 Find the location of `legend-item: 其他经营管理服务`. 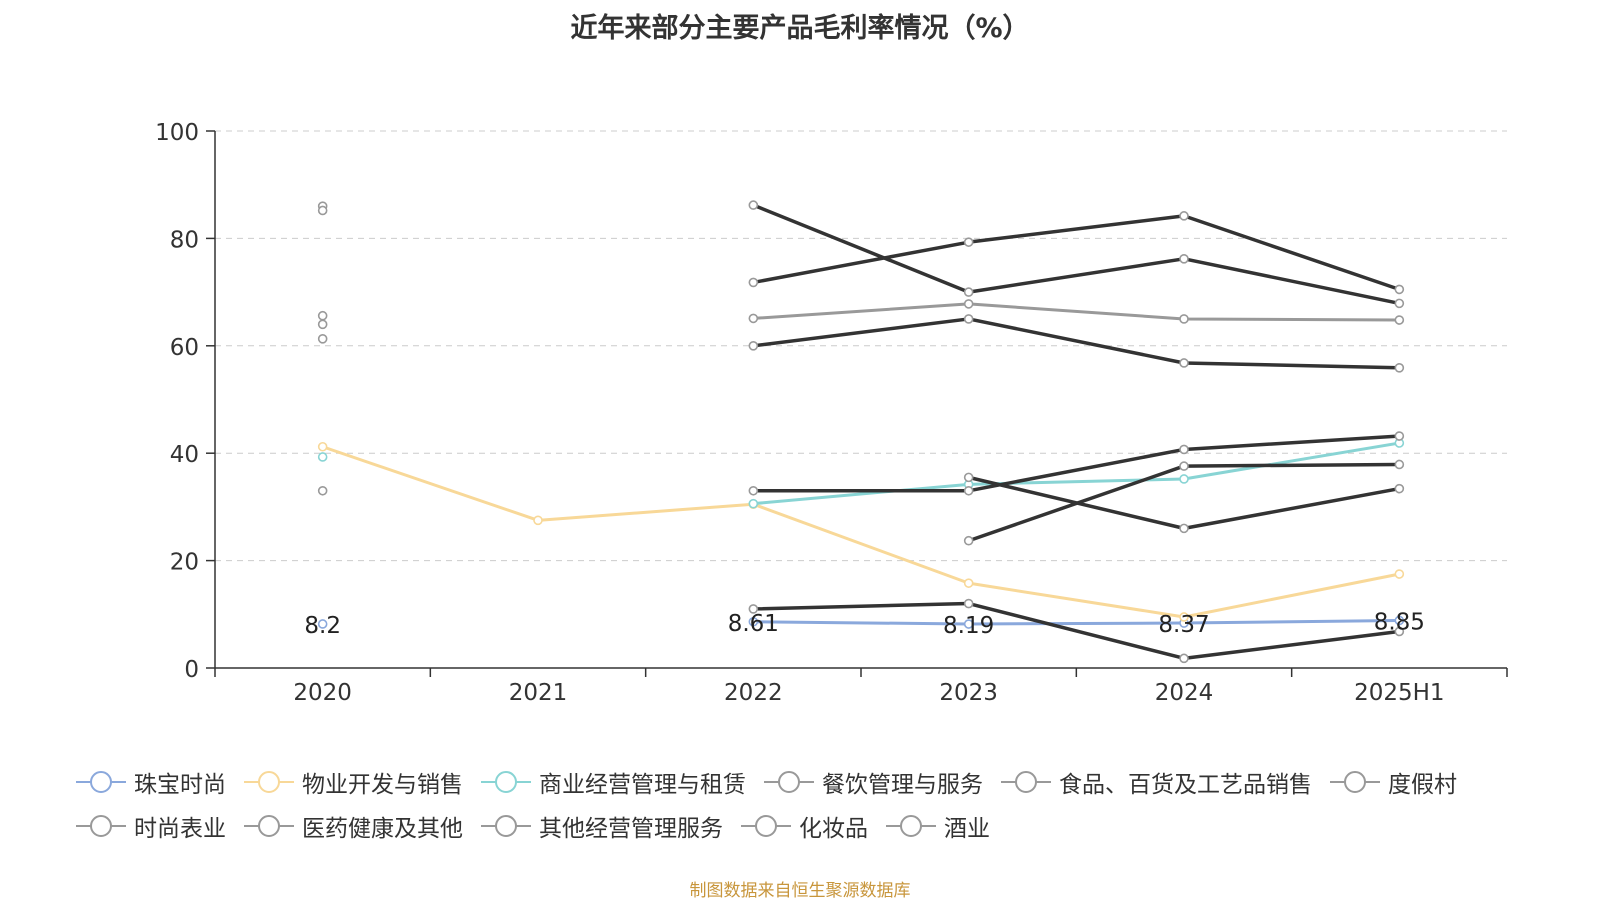

legend-item: 其他经营管理服务 is located at coordinates (602, 826).